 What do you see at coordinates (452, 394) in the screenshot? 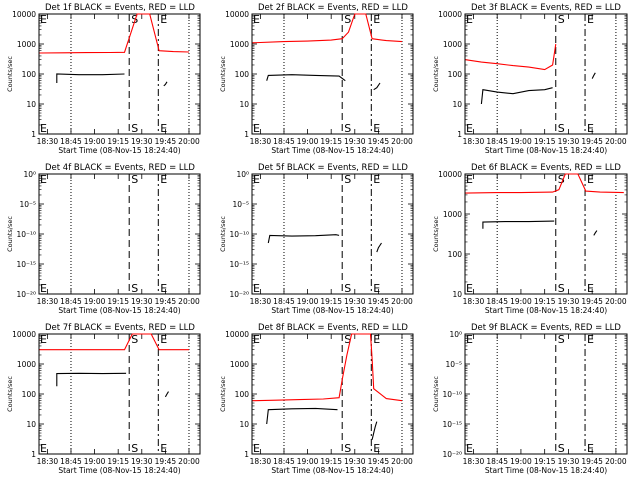
I see `y-tick-label: 10⁻¹⁰` at bounding box center [452, 394].